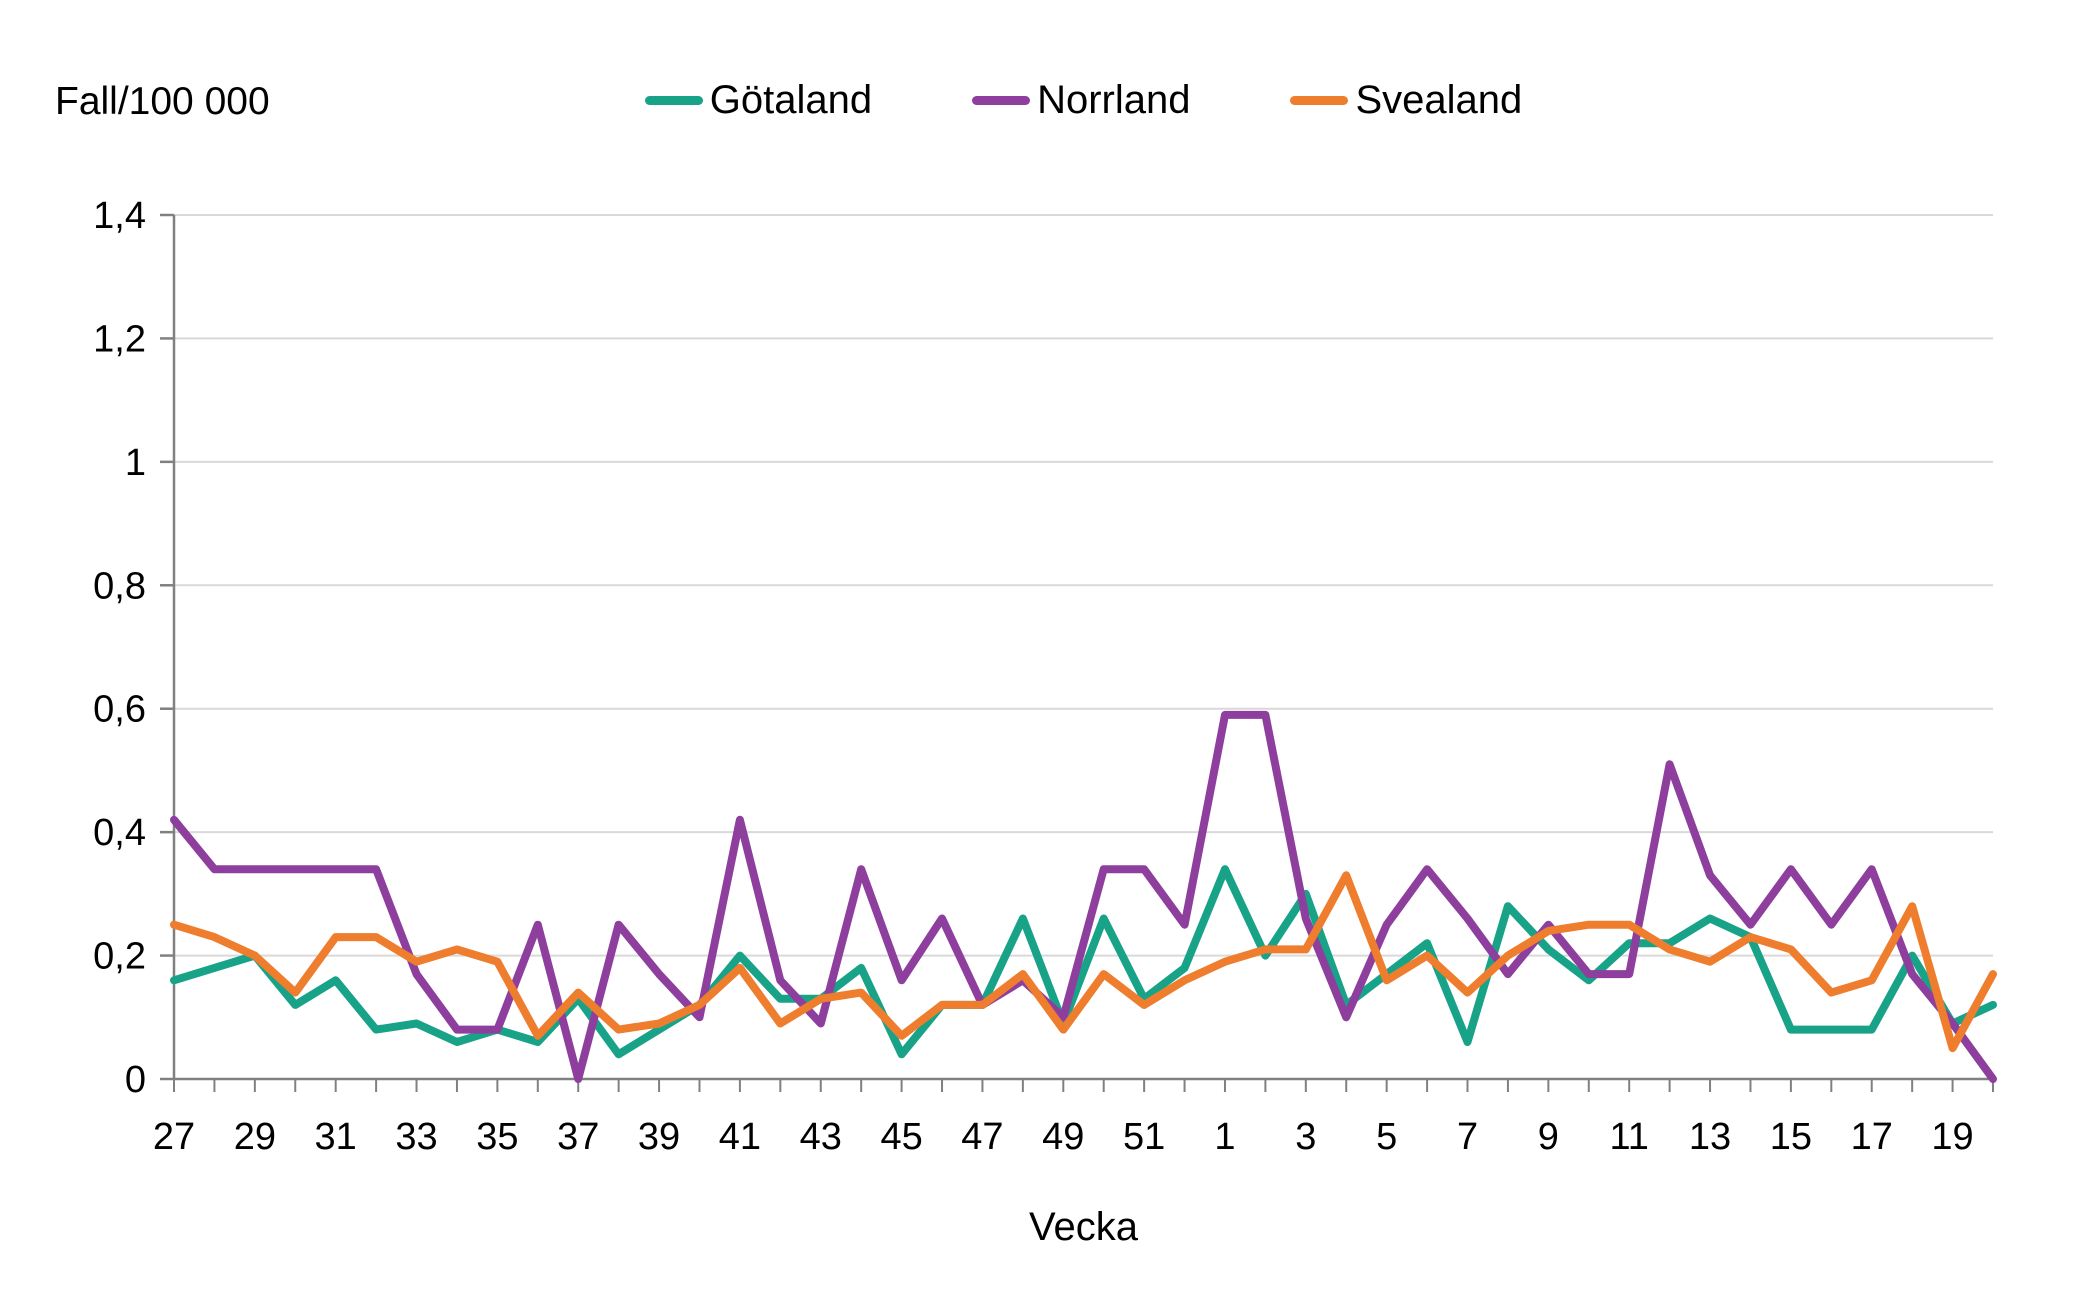  Describe the element at coordinates (135, 463) in the screenshot. I see `y-tick-label: 1` at that location.